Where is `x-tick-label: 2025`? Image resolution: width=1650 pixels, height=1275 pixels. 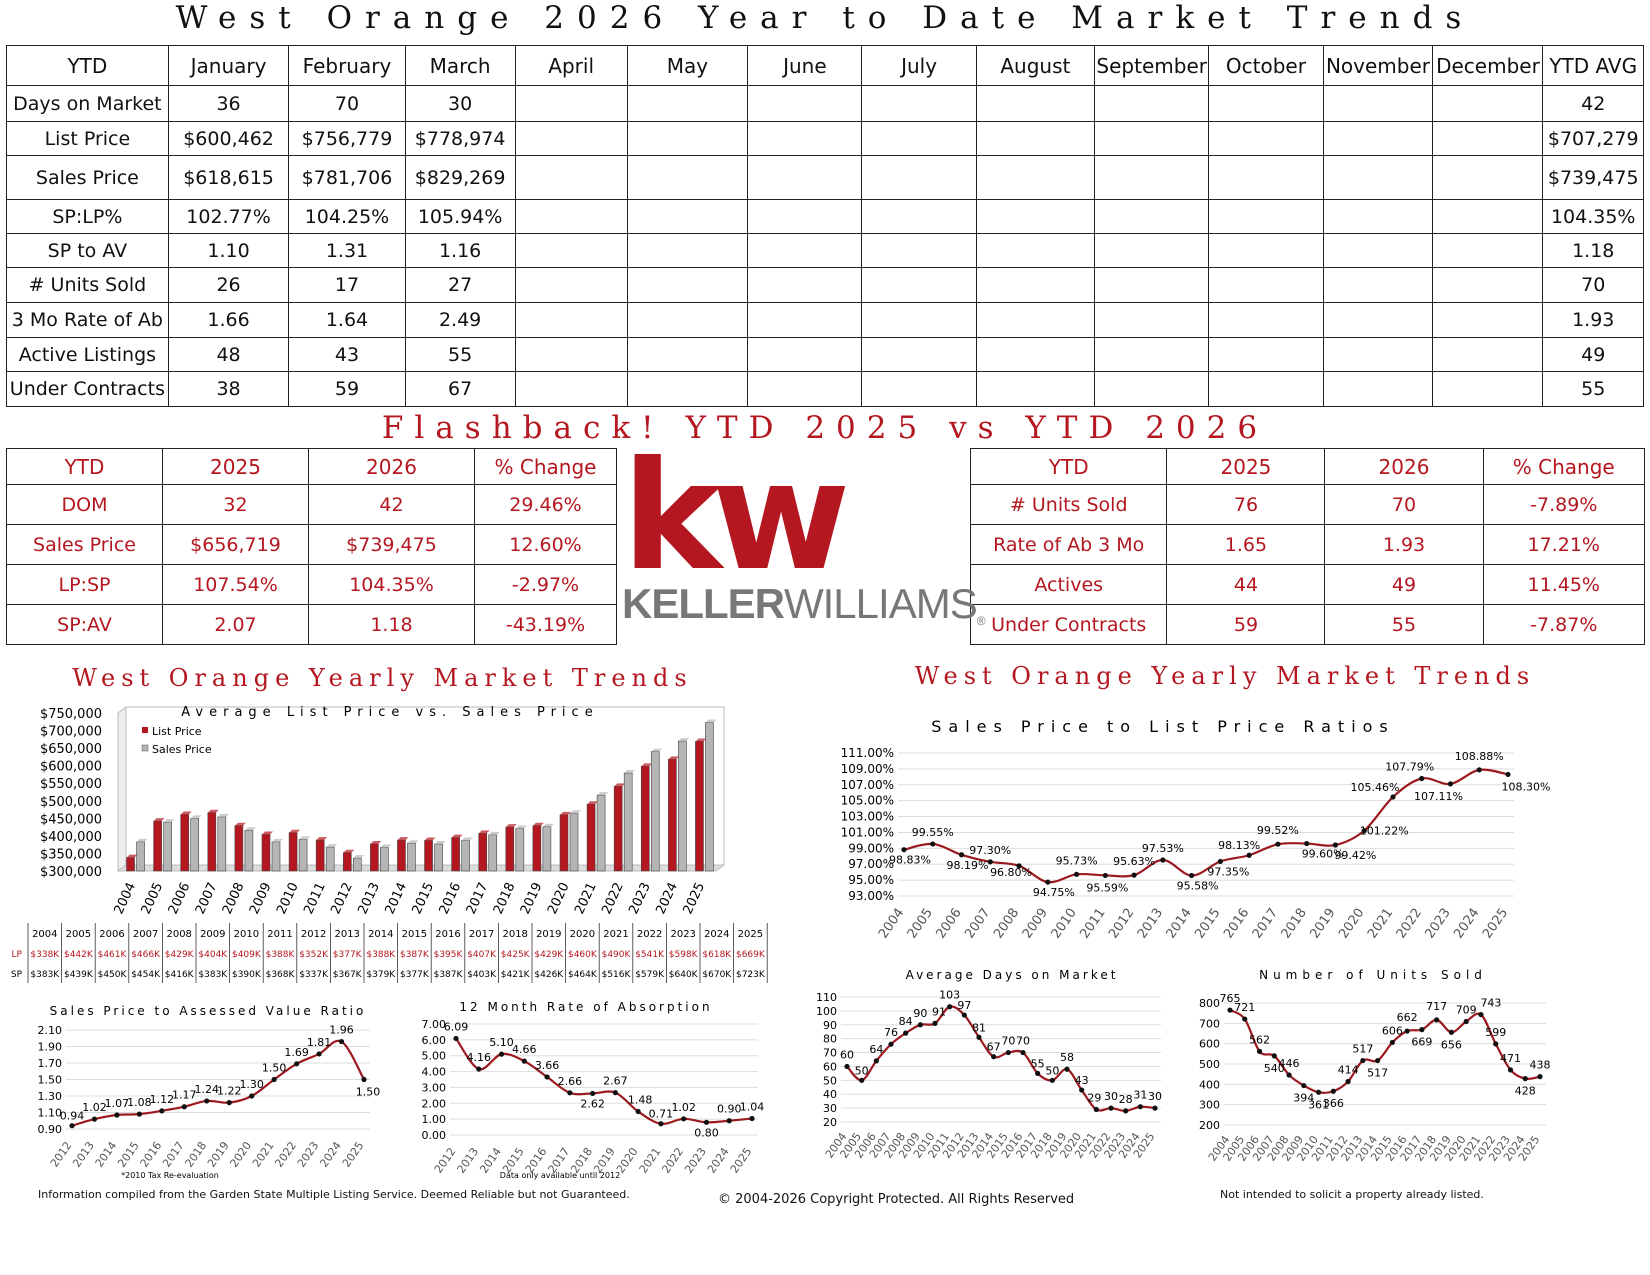 x-tick-label: 2025 is located at coordinates (741, 1160).